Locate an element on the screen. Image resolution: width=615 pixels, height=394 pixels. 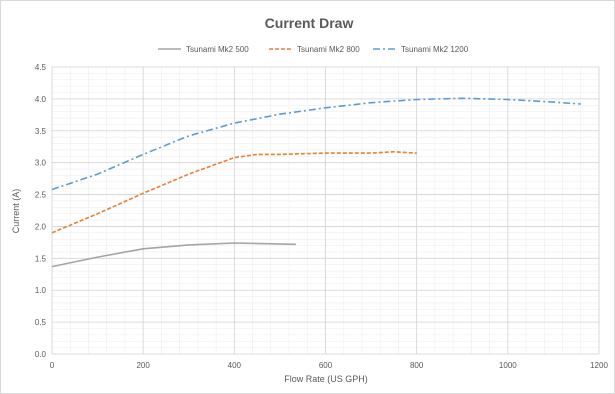
y-tick-label: 1.0 is located at coordinates (41, 290).